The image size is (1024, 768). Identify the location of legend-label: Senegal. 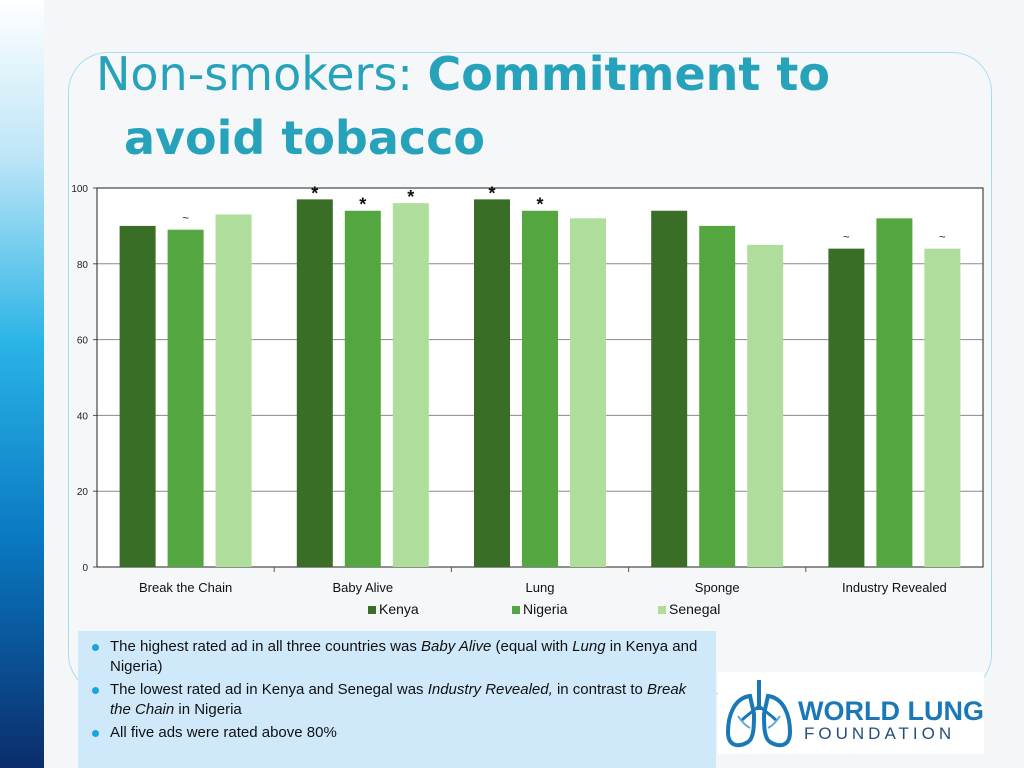
(694, 609).